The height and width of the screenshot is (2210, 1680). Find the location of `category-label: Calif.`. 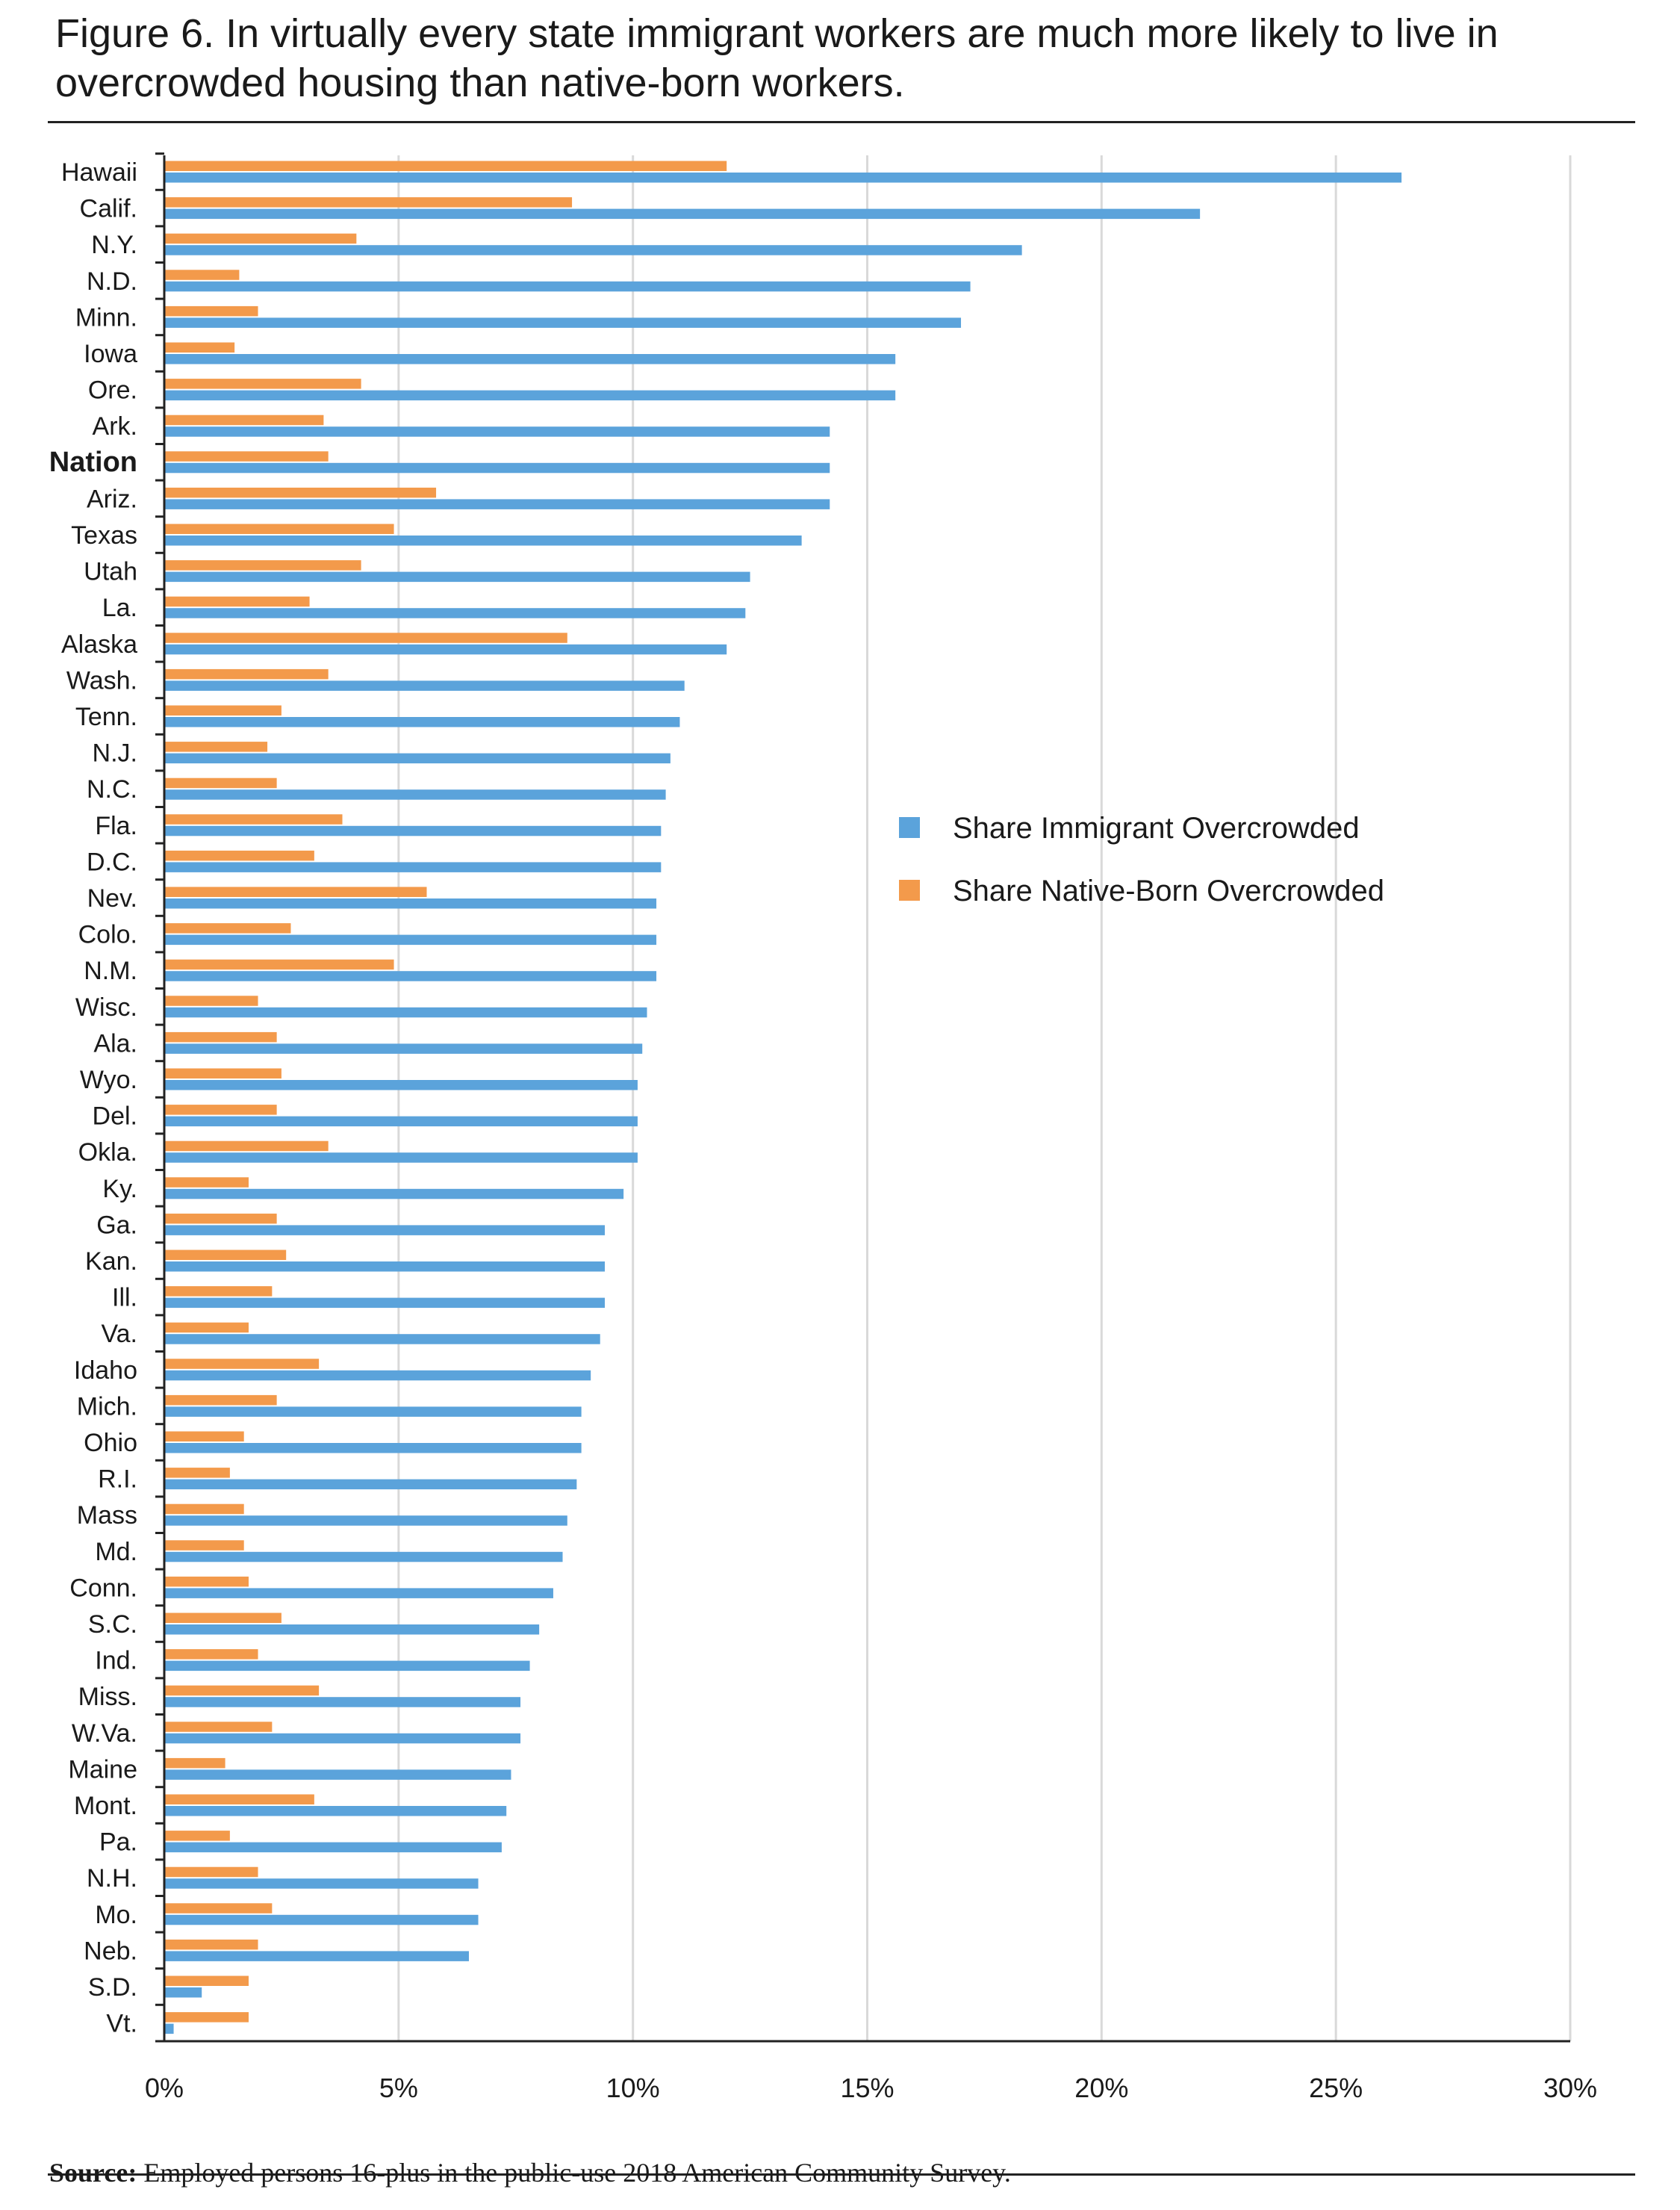

category-label: Calif. is located at coordinates (108, 209).